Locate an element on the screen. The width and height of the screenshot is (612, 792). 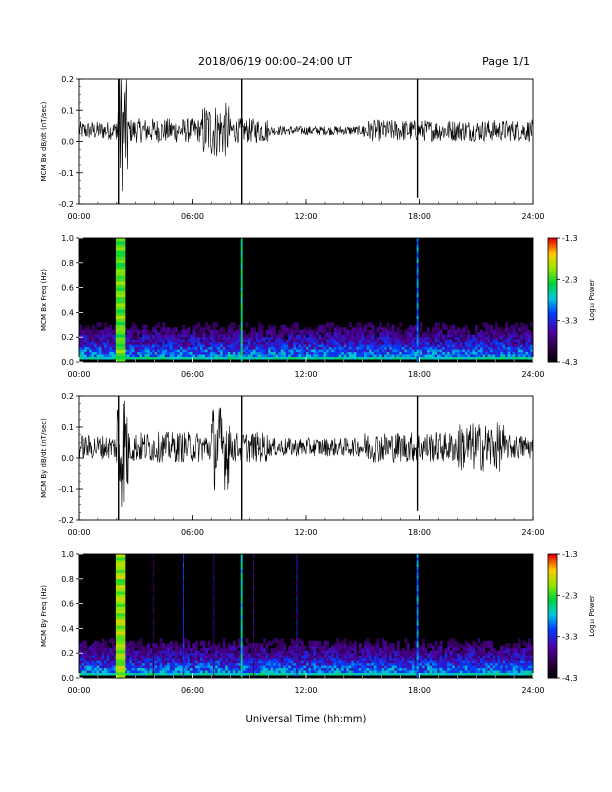
x-tick-label: 00:00 is located at coordinates (78, 532).